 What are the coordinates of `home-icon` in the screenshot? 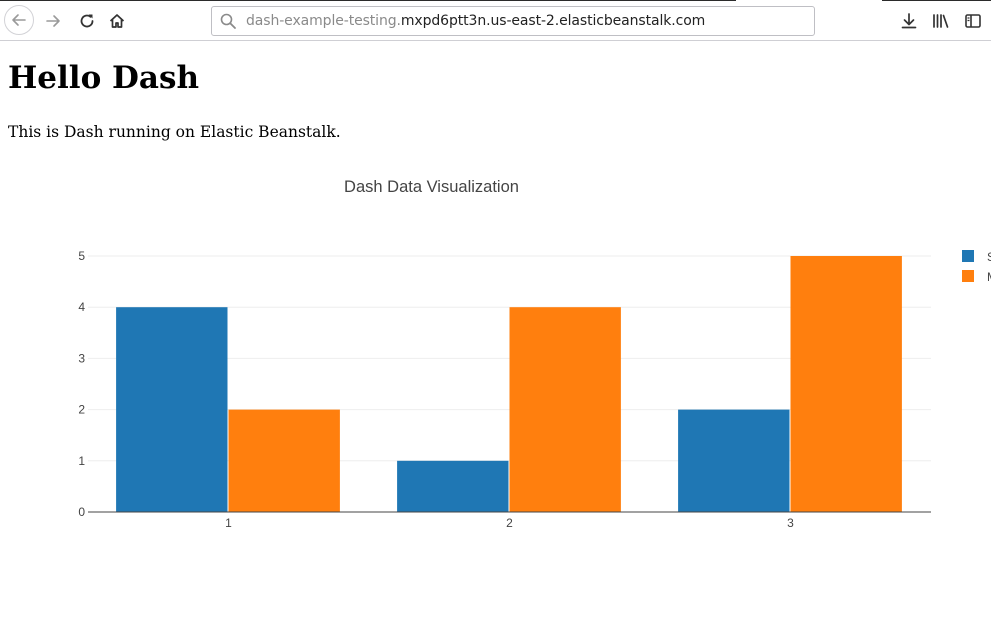 It's located at (117, 21).